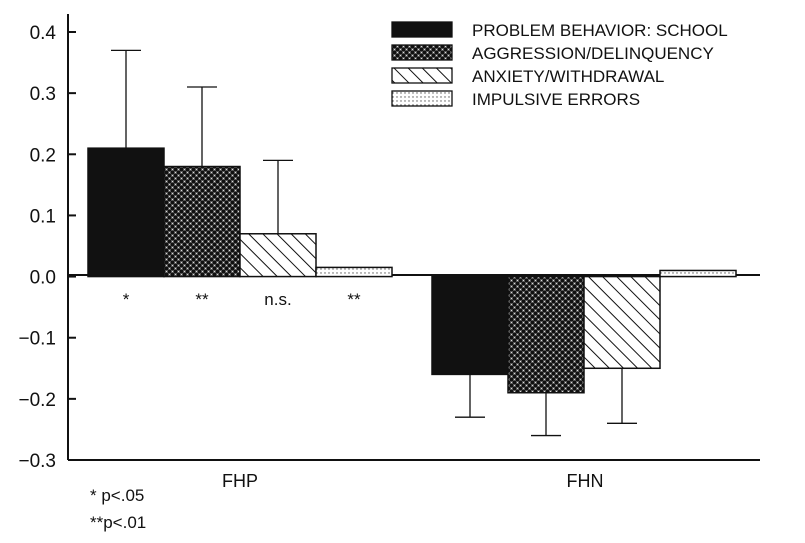  What do you see at coordinates (43, 278) in the screenshot?
I see `y-tick-label: 0.0` at bounding box center [43, 278].